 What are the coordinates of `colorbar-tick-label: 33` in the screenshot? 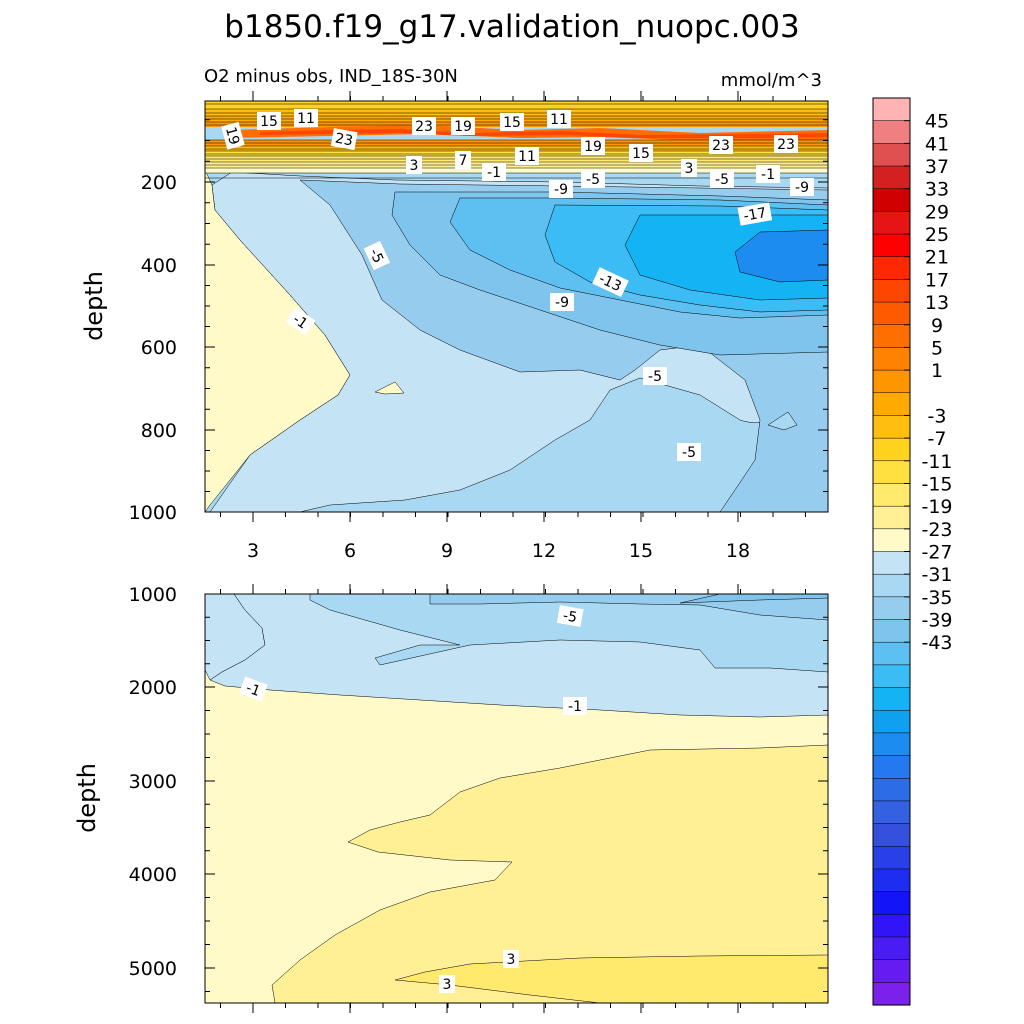 It's located at (937, 190).